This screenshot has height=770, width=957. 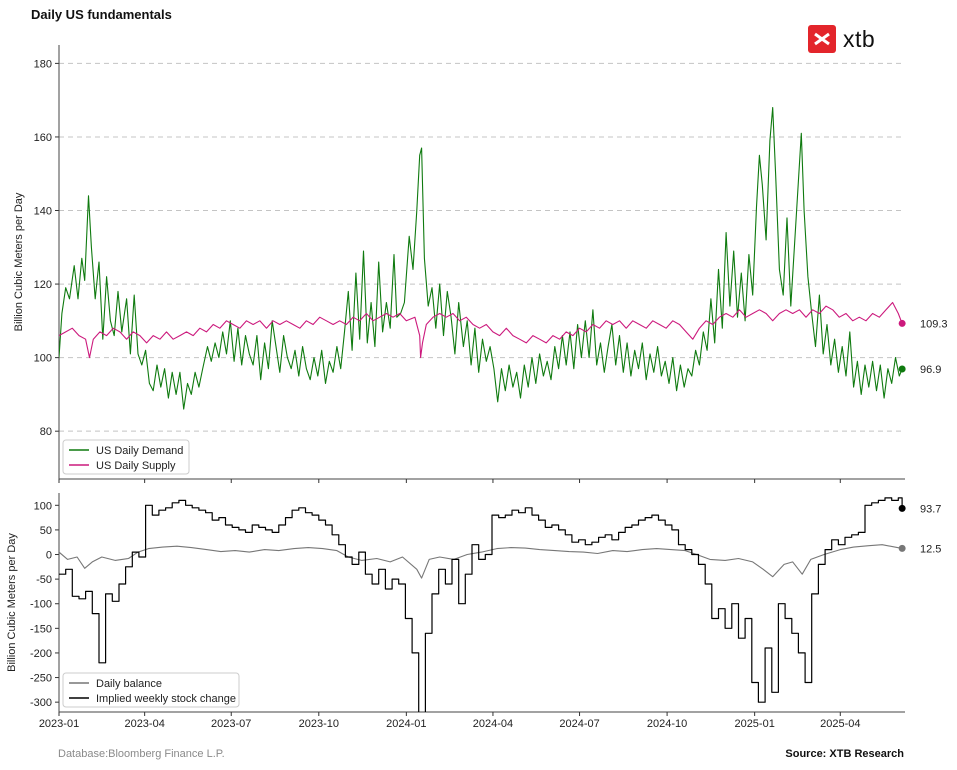 I want to click on y-tick-label: -100, so click(x=41, y=605).